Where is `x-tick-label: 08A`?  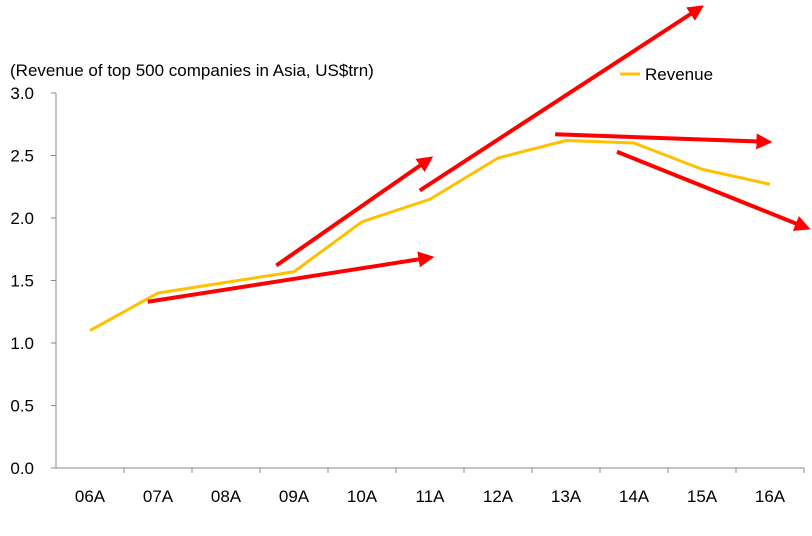
x-tick-label: 08A is located at coordinates (226, 496).